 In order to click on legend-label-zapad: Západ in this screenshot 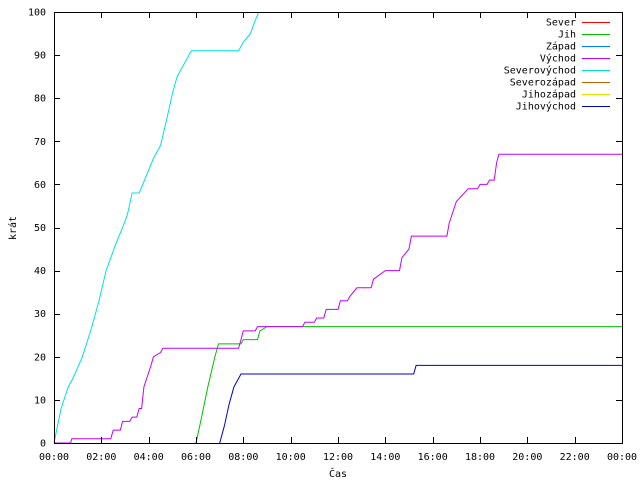, I will do `click(561, 47)`.